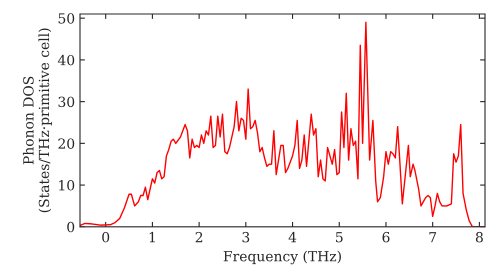 This screenshot has width=500, height=280. I want to click on x-tick-label: 1, so click(152, 237).